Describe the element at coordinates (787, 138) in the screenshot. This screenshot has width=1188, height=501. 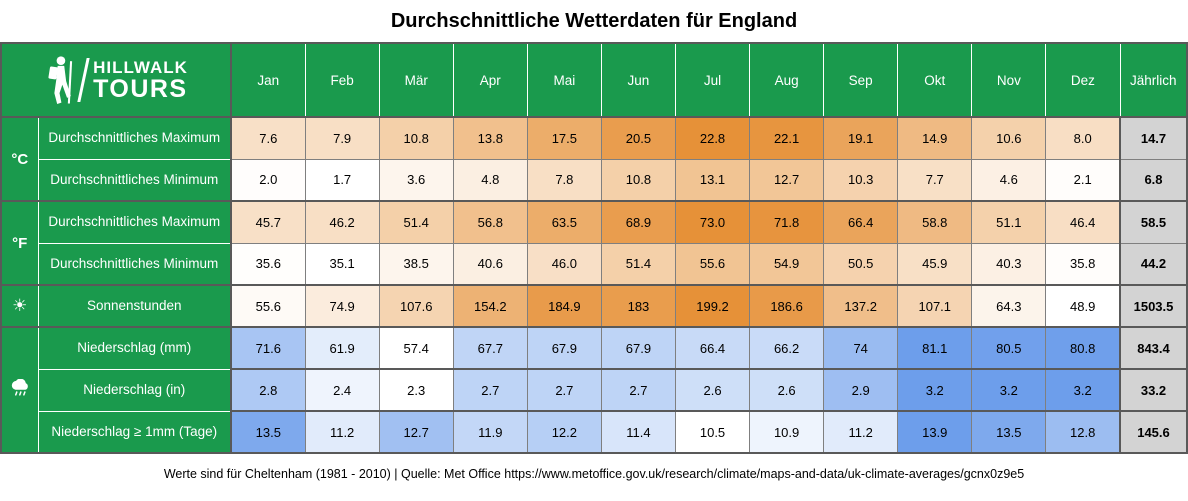
I see `value-cell: 22.1` at that location.